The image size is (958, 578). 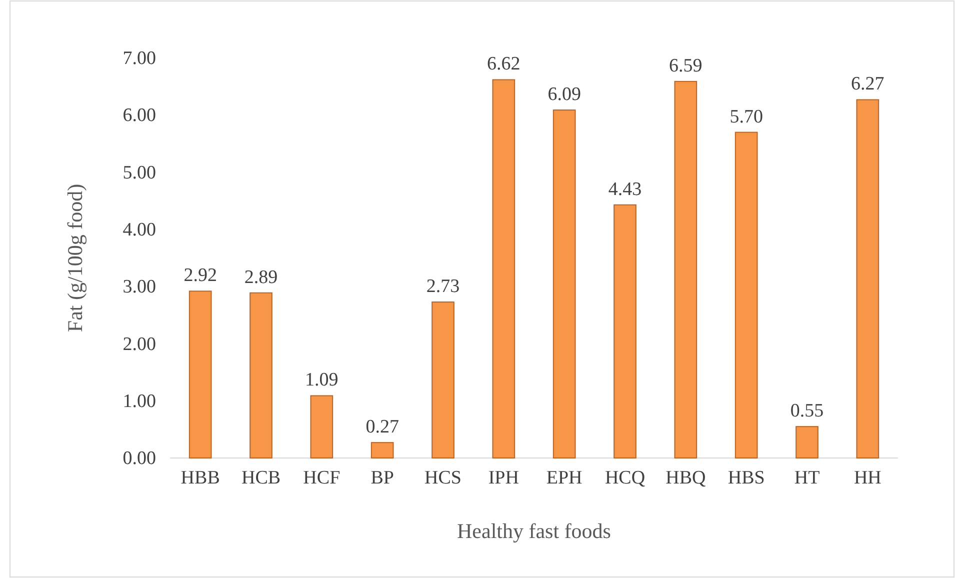 I want to click on data-label: 1.09, so click(x=321, y=380).